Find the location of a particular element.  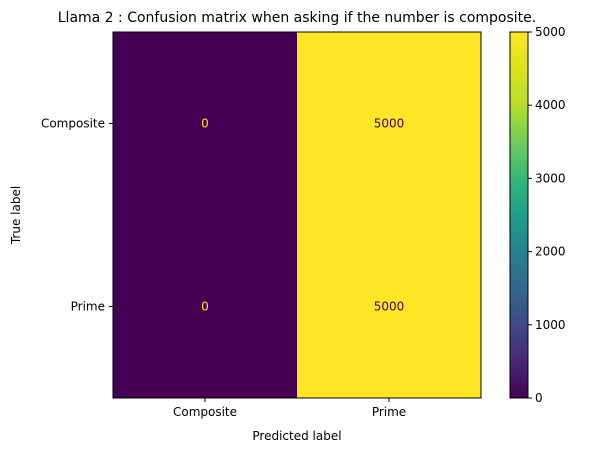

colorbar-tick-label: 0 is located at coordinates (539, 398).